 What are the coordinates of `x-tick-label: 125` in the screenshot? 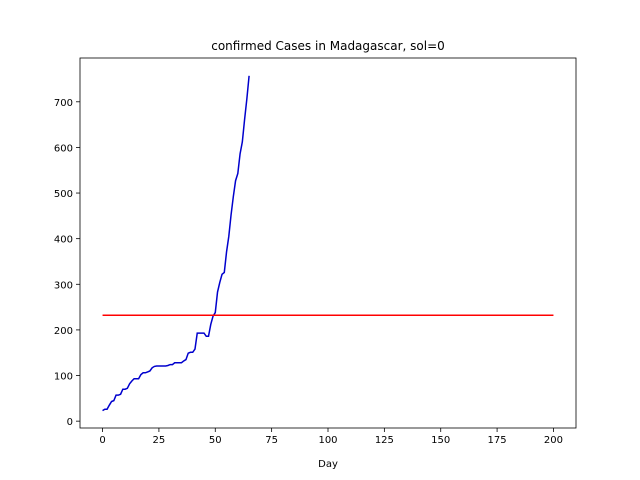 It's located at (384, 440).